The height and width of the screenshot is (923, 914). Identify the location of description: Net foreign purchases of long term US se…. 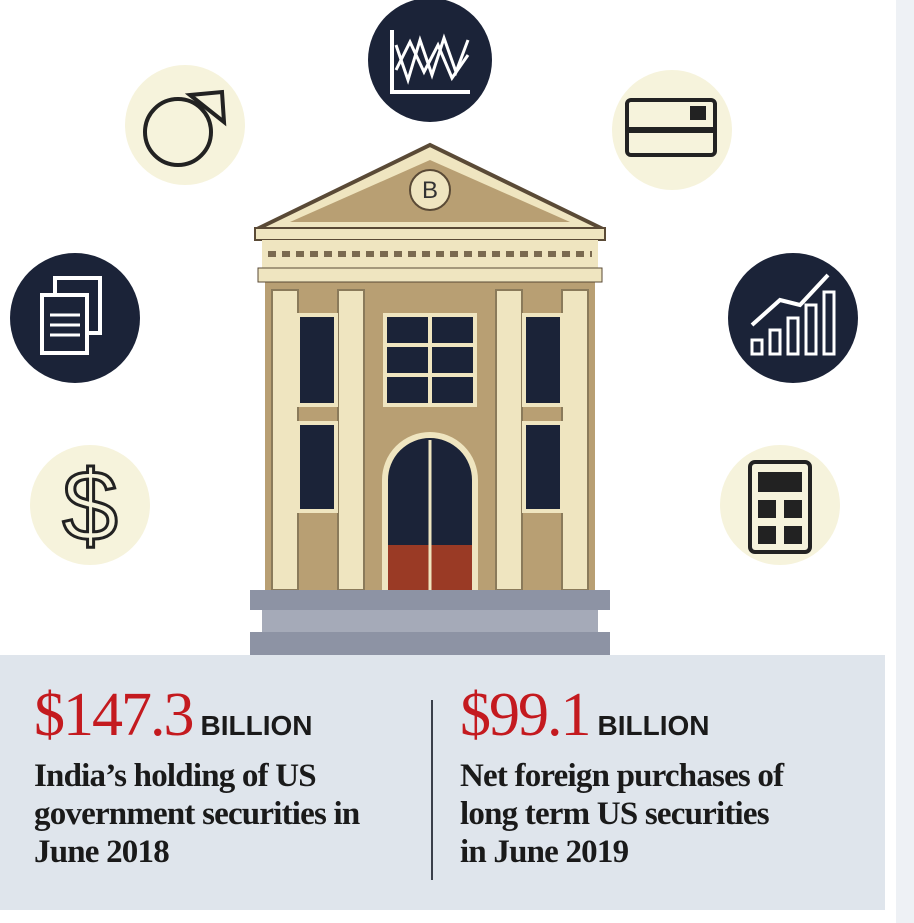
(622, 814).